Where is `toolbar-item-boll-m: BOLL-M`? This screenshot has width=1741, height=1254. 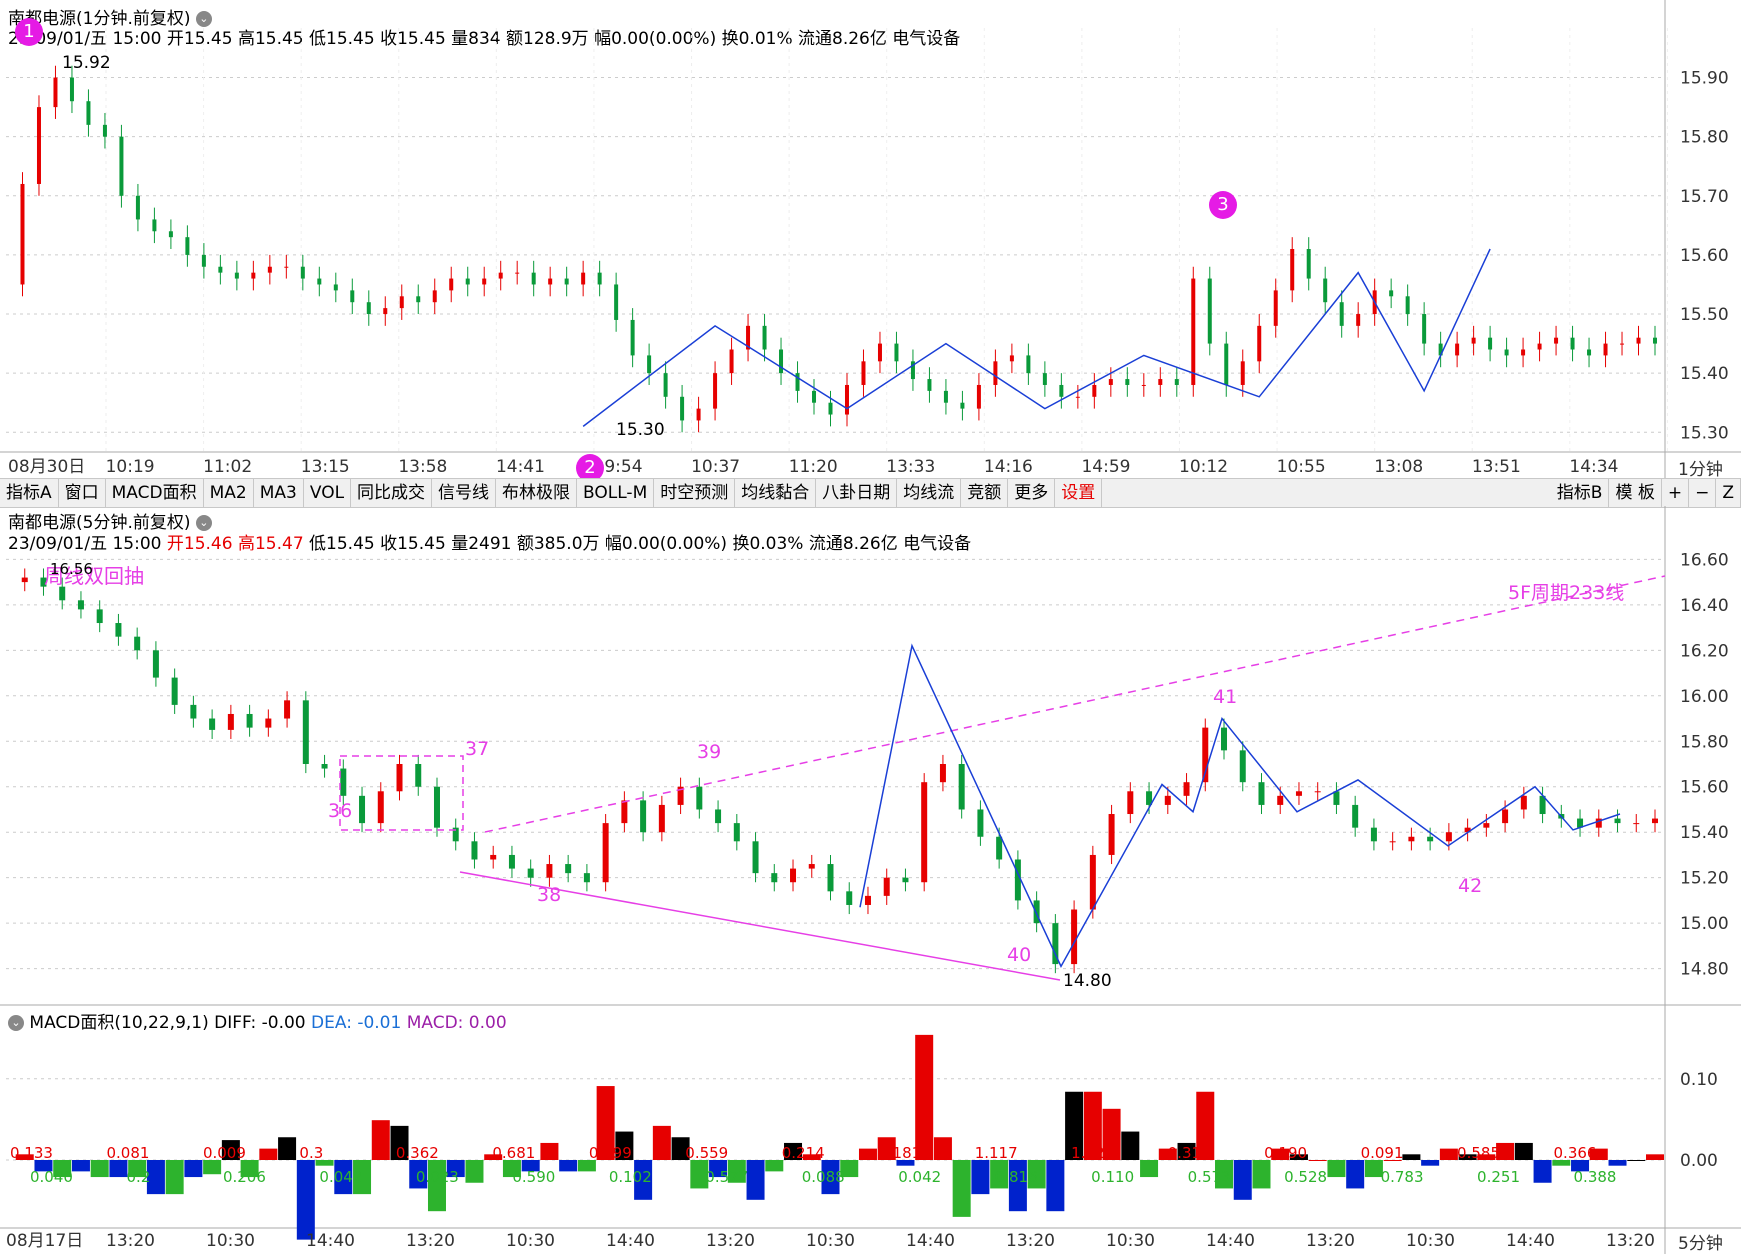 toolbar-item-boll-m: BOLL-M is located at coordinates (616, 493).